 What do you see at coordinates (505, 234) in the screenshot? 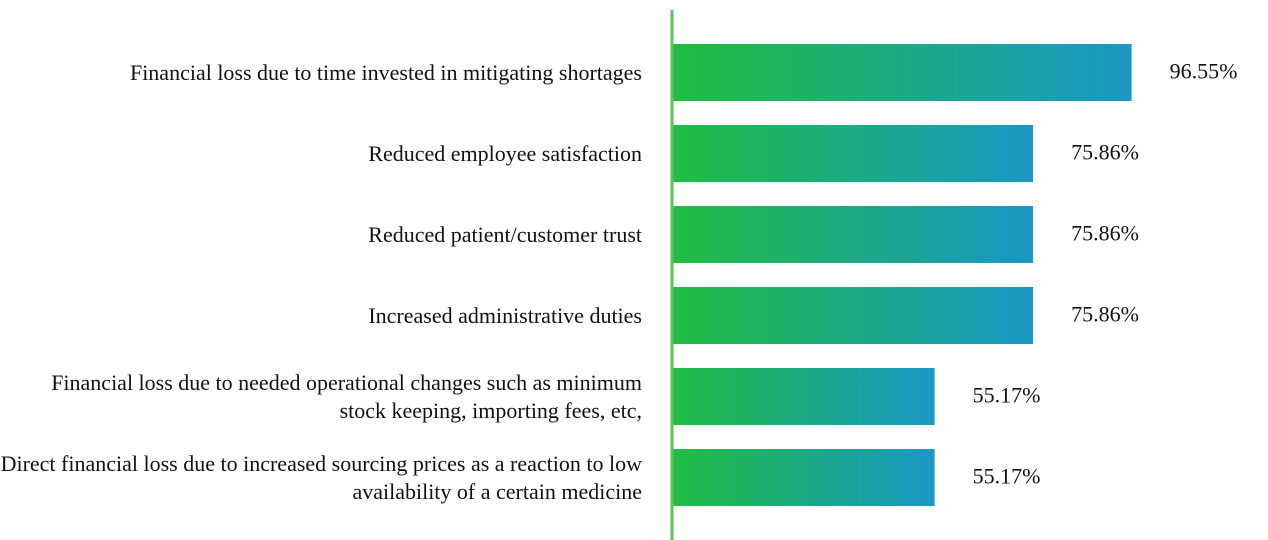
I see `category-text: Reduced patient/customer trust` at bounding box center [505, 234].